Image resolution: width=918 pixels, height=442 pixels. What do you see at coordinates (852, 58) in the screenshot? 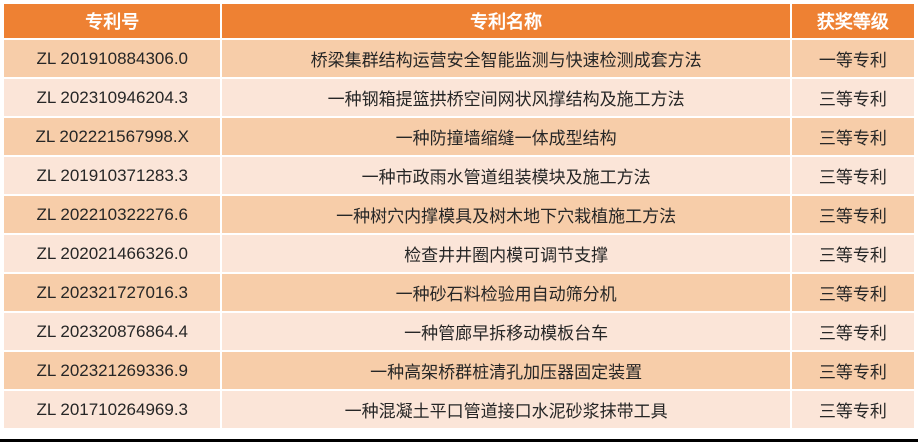
I see `award-level-cell: 一等专利` at bounding box center [852, 58].